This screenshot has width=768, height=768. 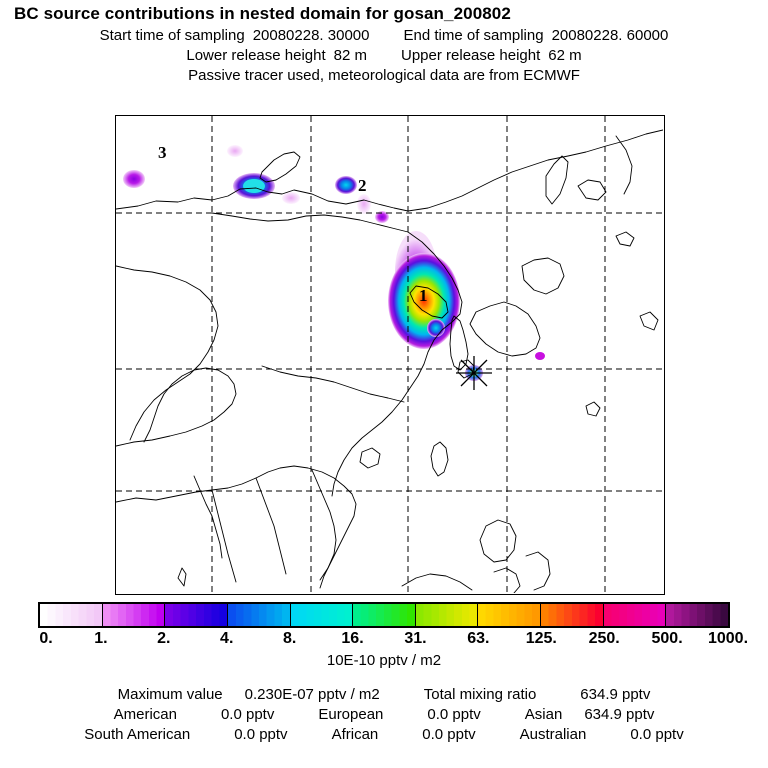 I want to click on start-time-label: Start time of sampling, so click(x=172, y=35).